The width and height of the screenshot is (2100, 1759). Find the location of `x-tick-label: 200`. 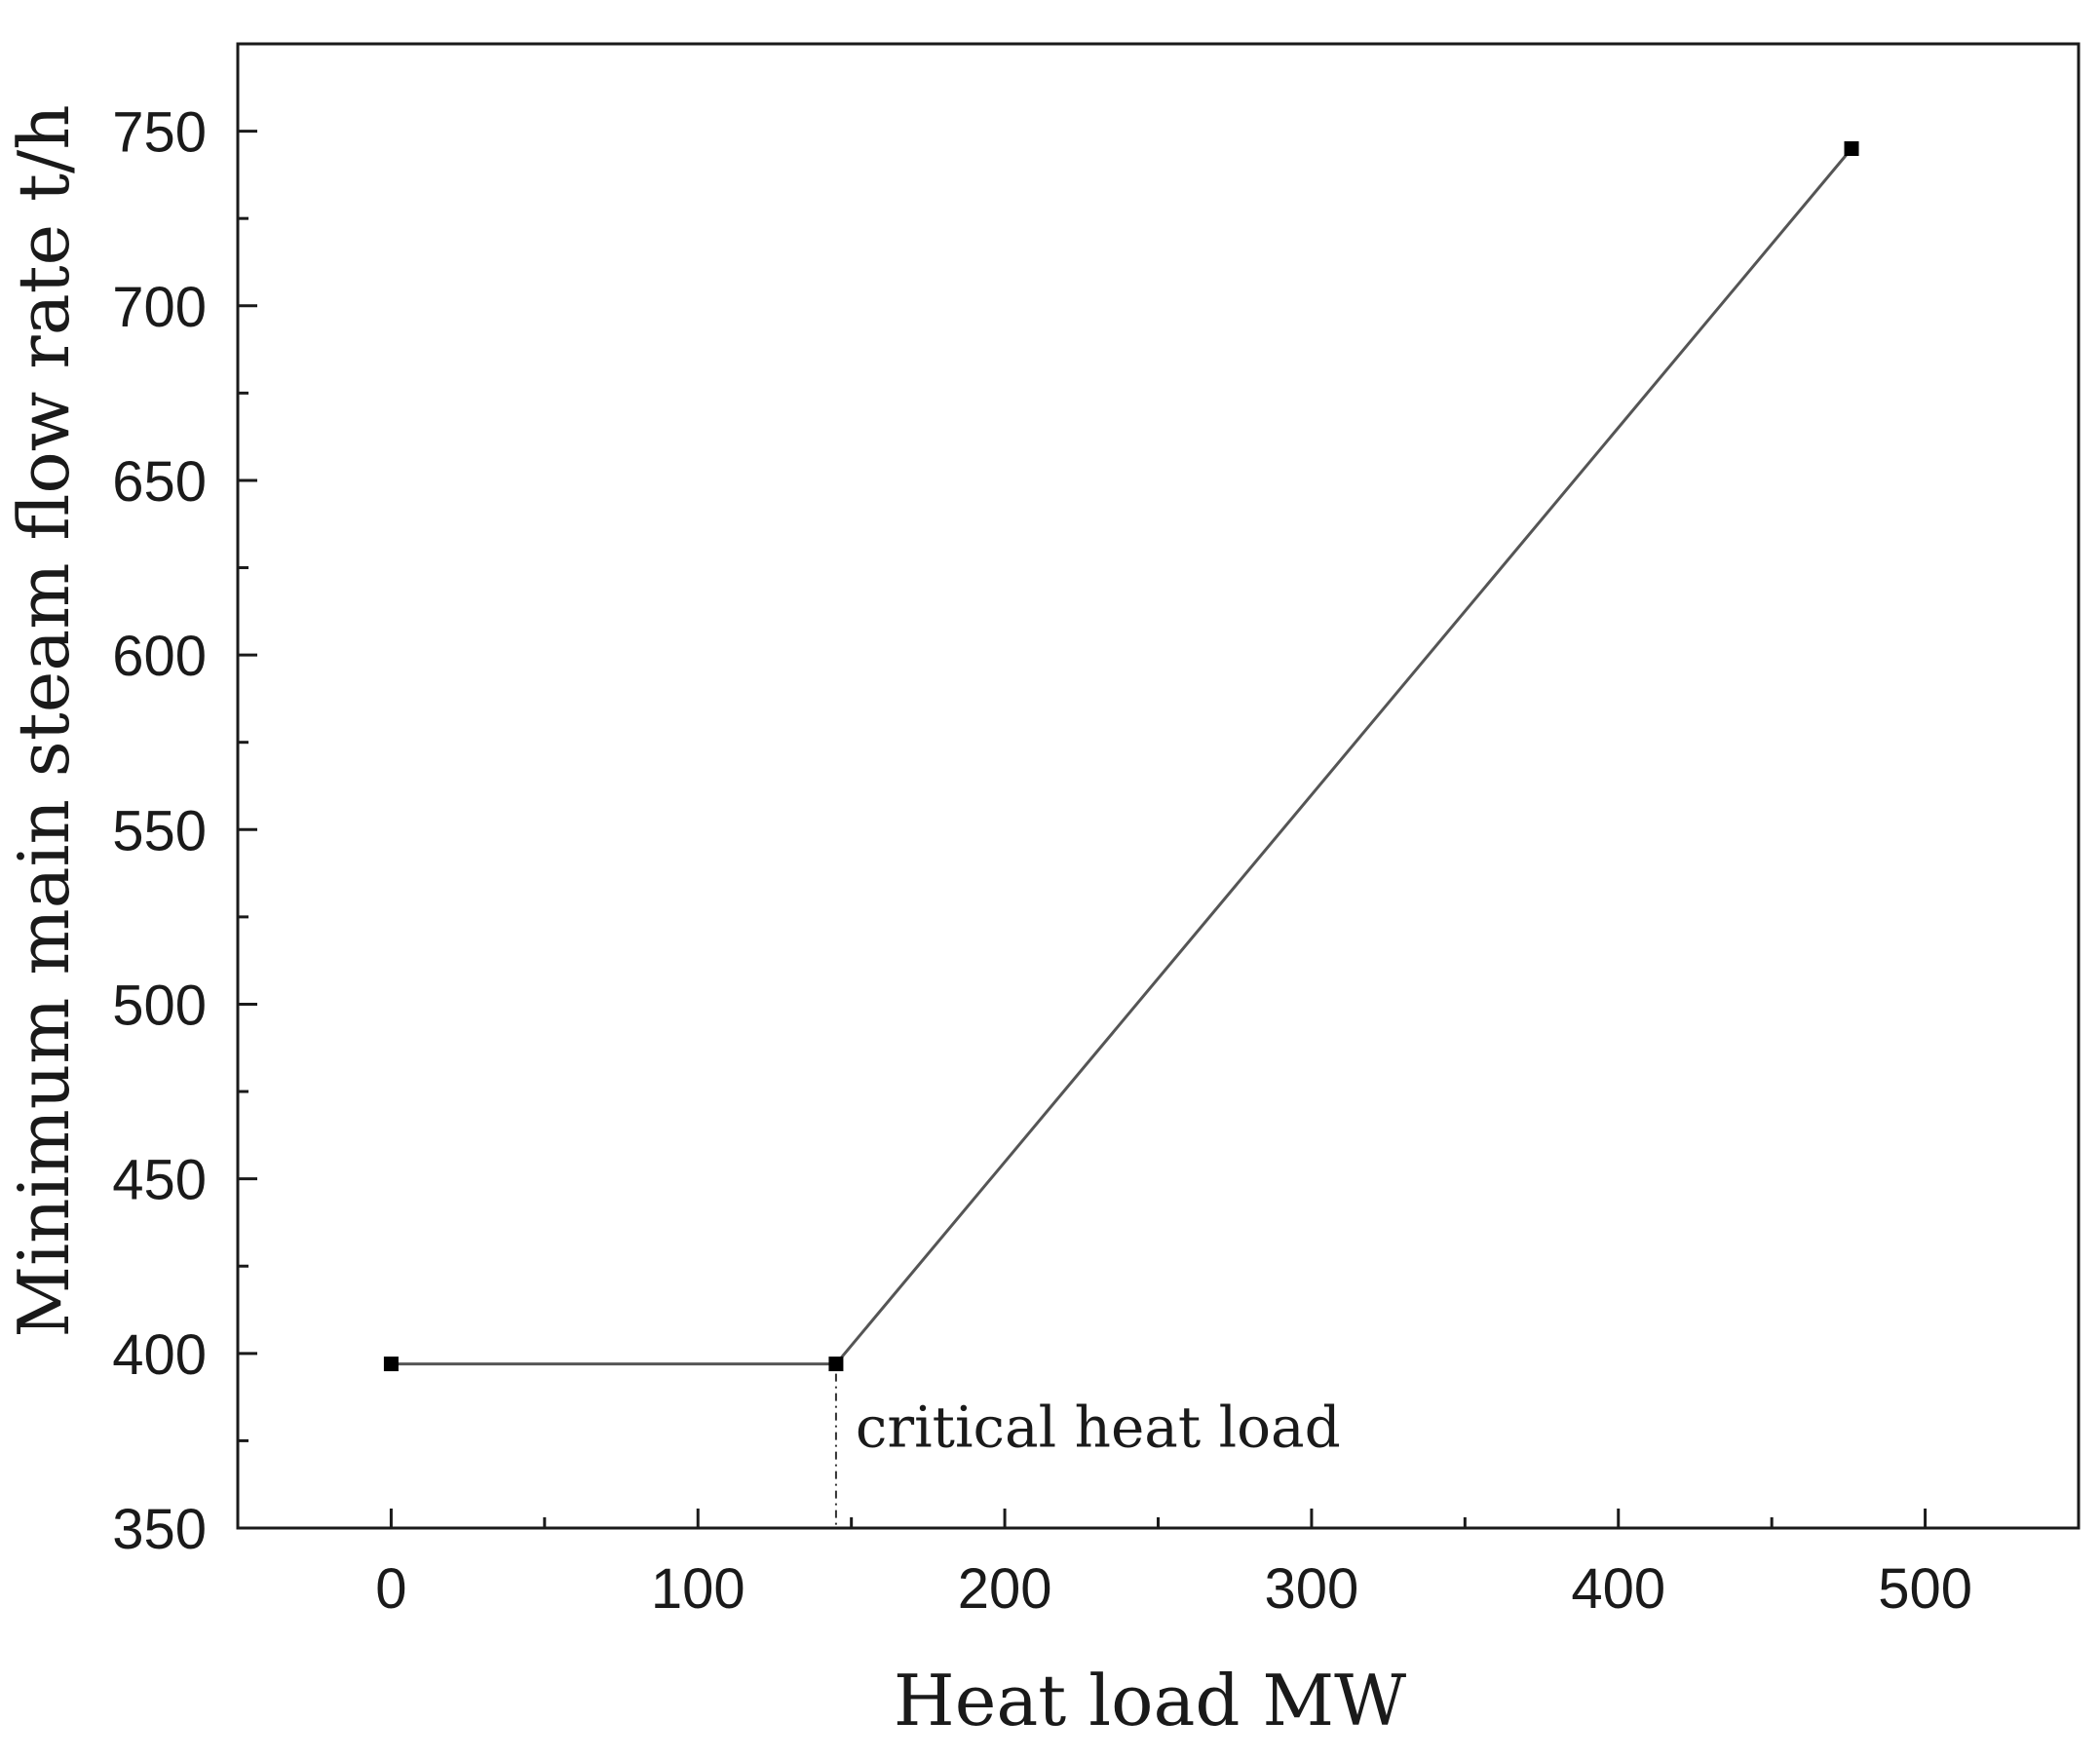

x-tick-label: 200 is located at coordinates (1005, 1589).